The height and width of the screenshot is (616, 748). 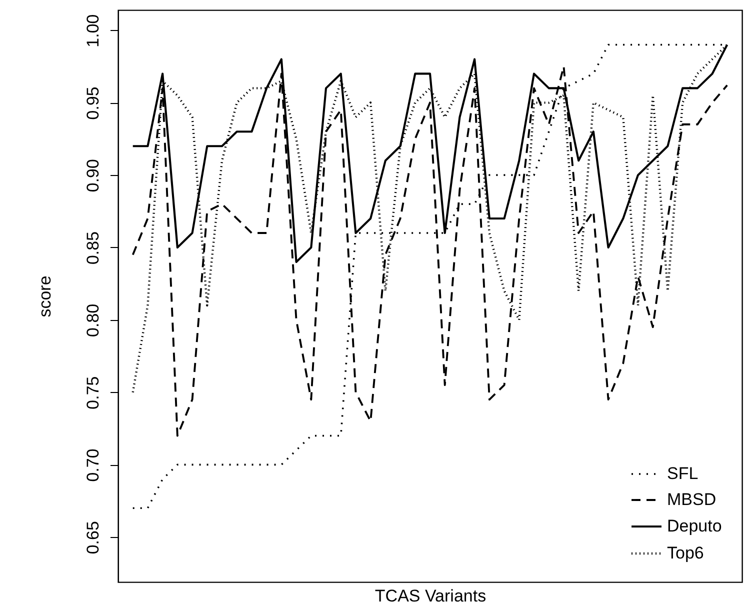 I want to click on y-tick-label: 0.80, so click(x=93, y=320).